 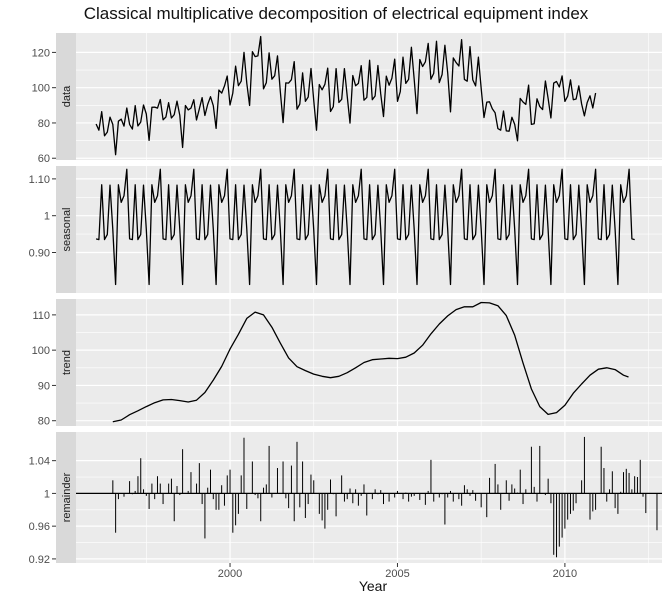 I want to click on strip-label-trend: trend, so click(x=67, y=362).